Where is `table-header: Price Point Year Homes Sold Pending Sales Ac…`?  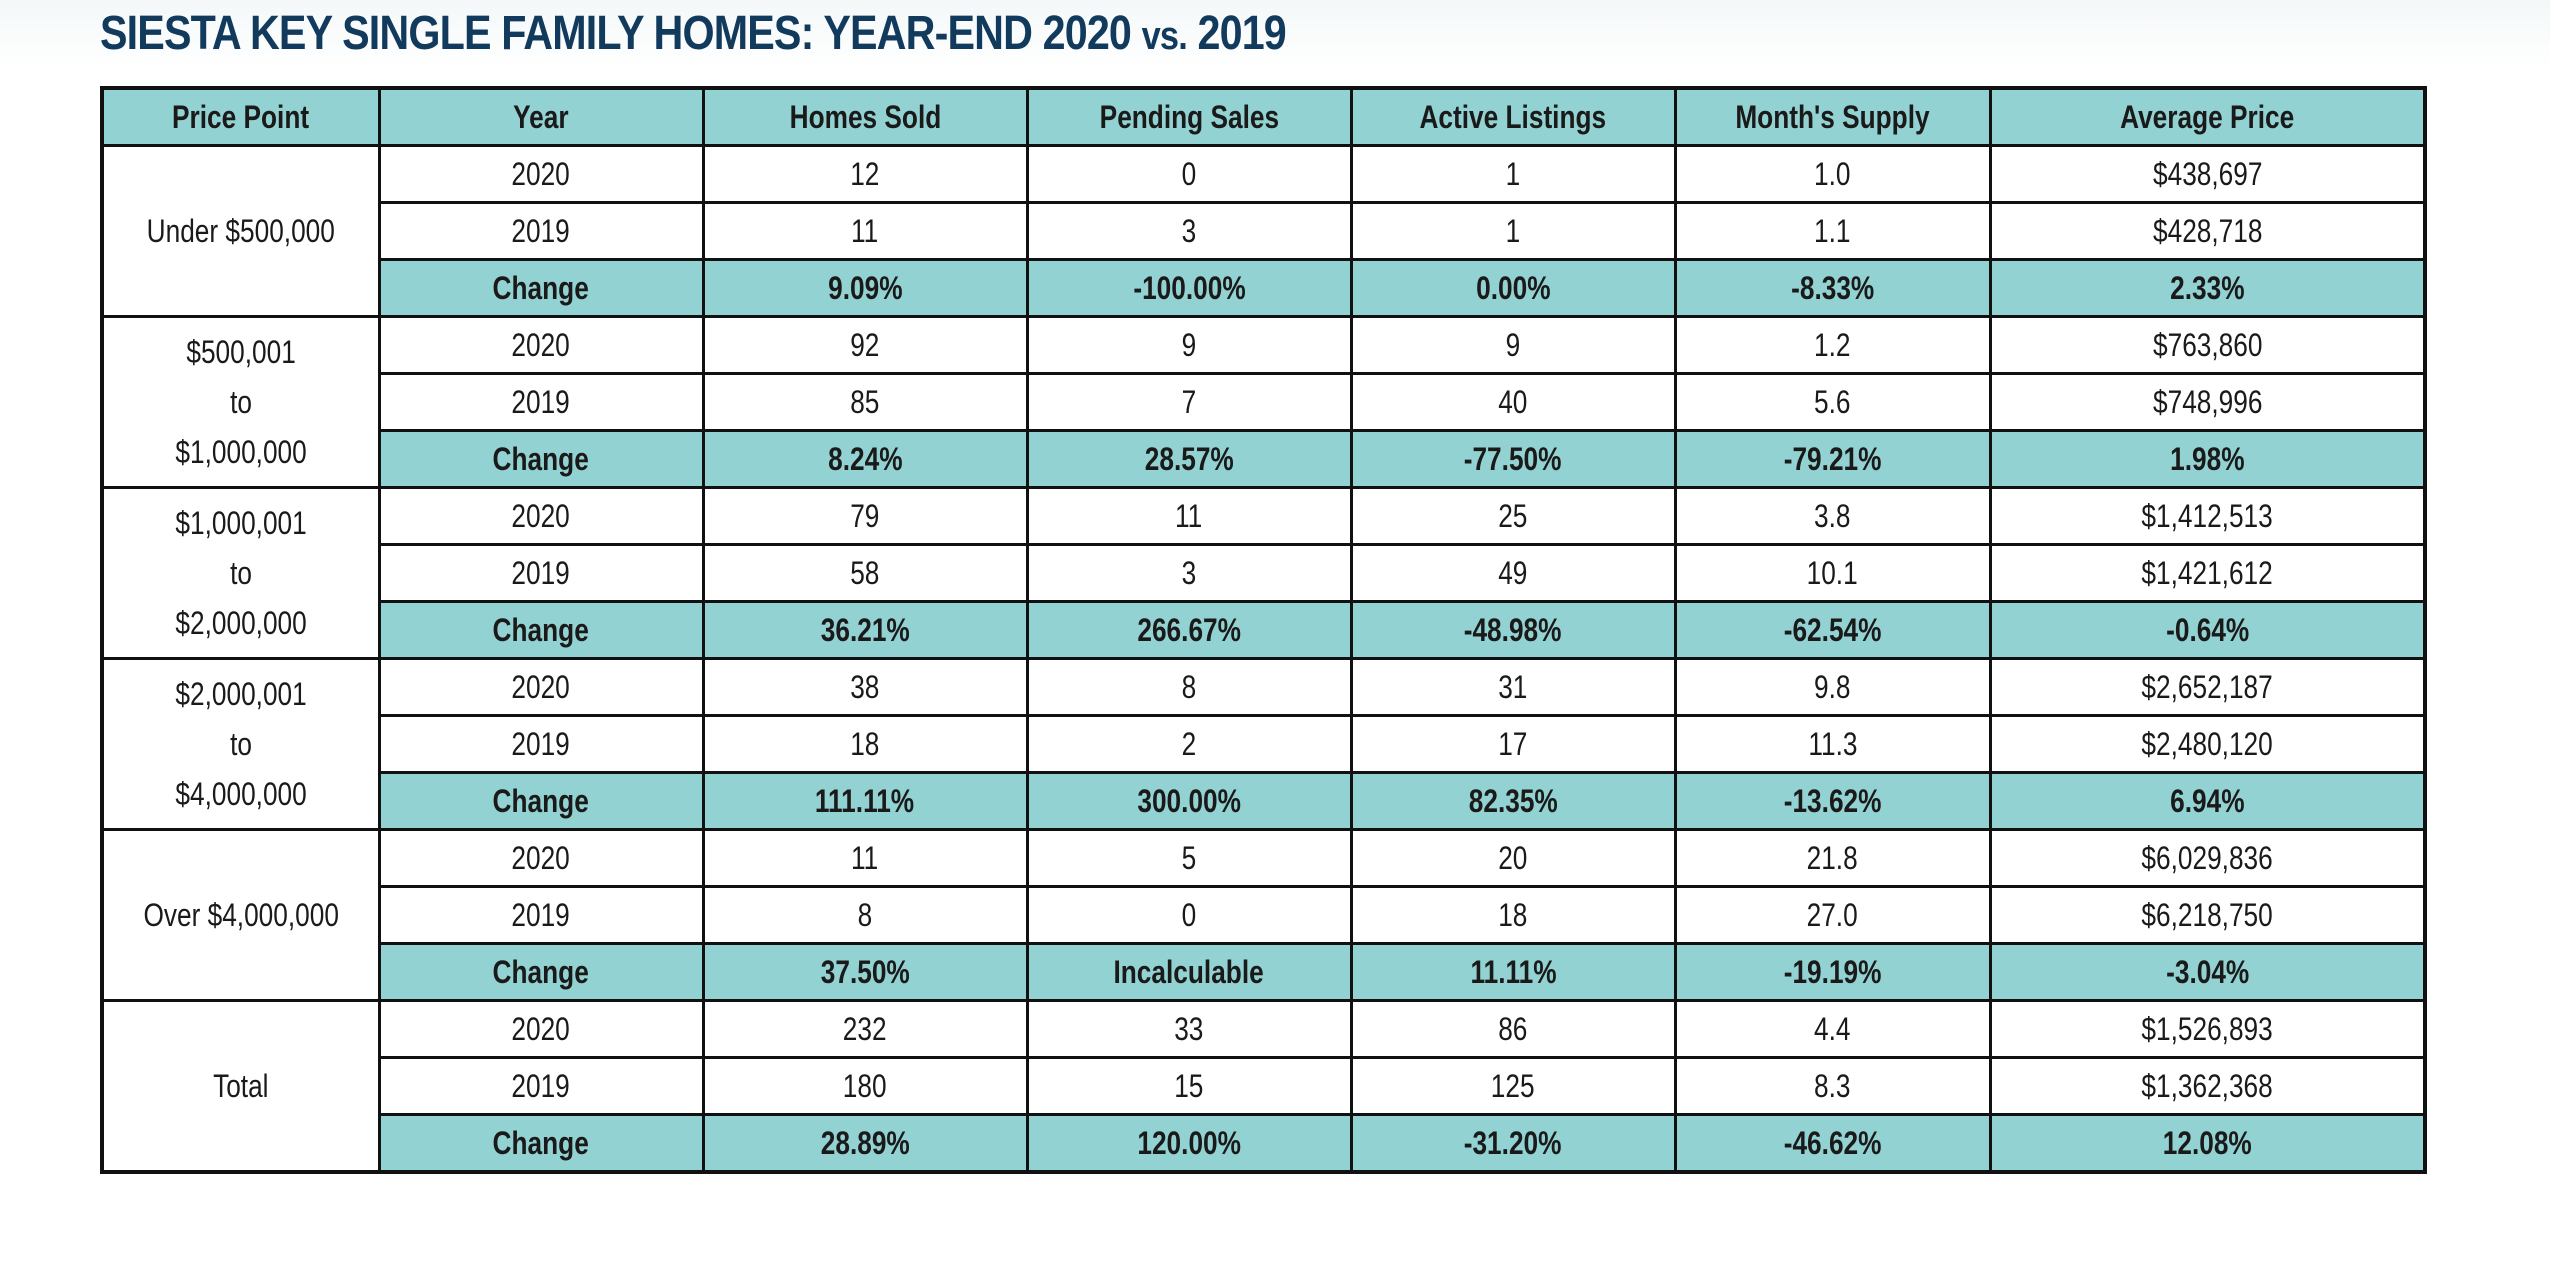
table-header: Price Point Year Homes Sold Pending Sales Ac… is located at coordinates (1263, 116).